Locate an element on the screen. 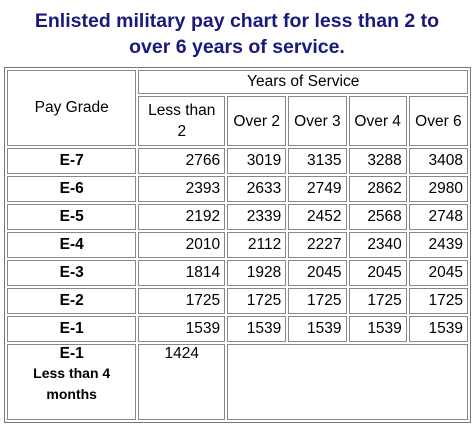 The width and height of the screenshot is (474, 438). data-row: E-6 2393 2633 2749 2862 2980 is located at coordinates (237, 189).